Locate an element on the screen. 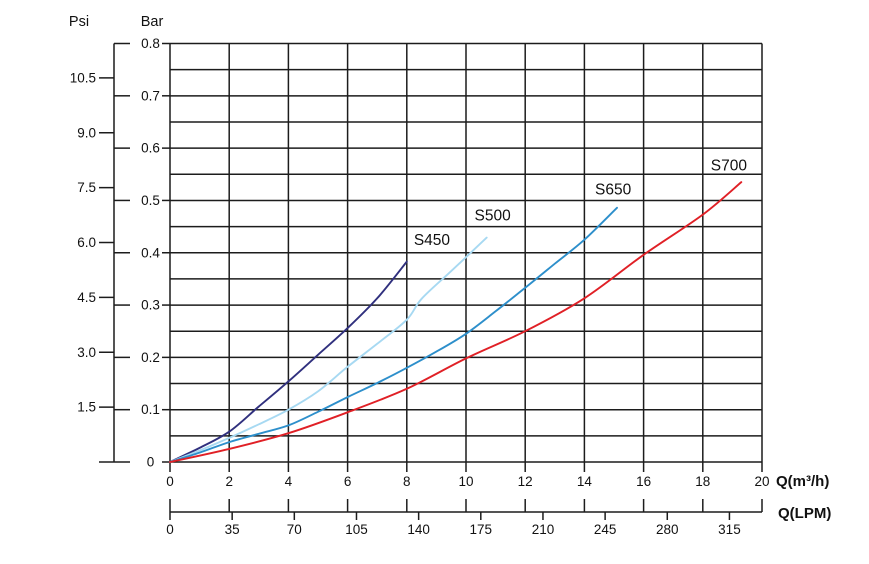  psi-axis-header: Psi is located at coordinates (79, 22).